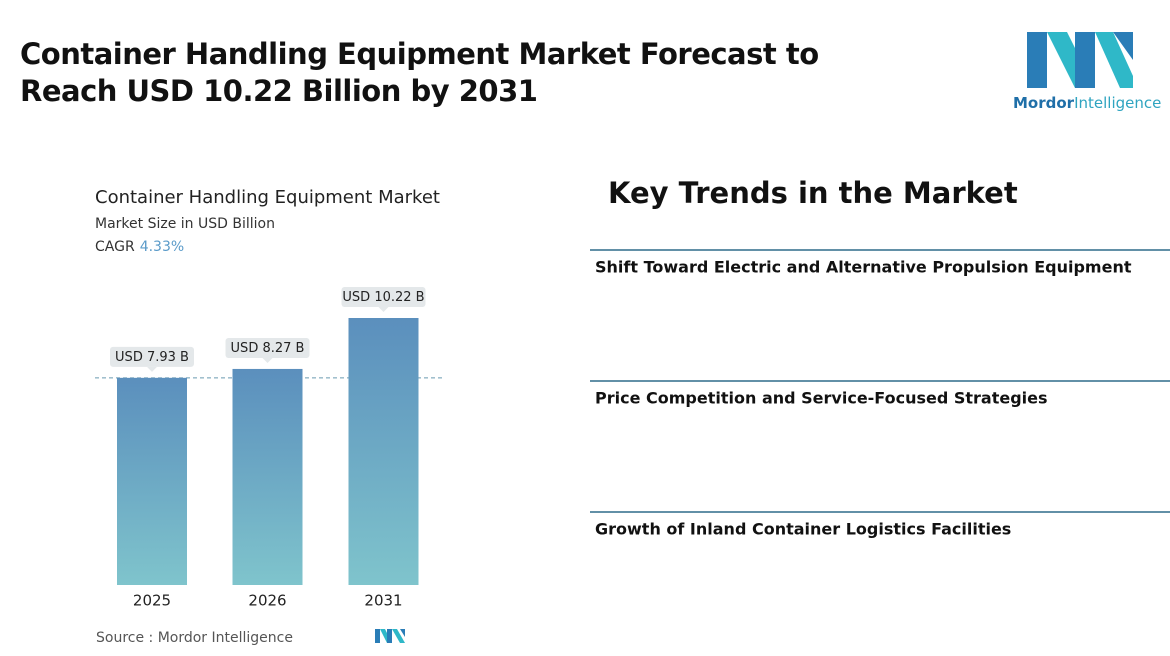 The width and height of the screenshot is (1170, 656). I want to click on small-logo, so click(390, 636).